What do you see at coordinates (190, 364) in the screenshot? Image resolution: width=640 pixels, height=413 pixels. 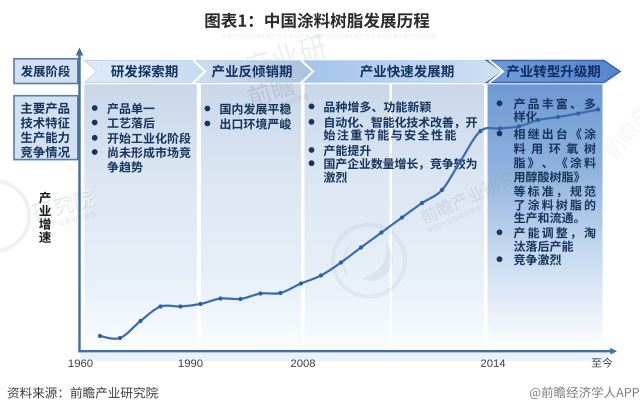 I see `svg-text: 1990` at bounding box center [190, 364].